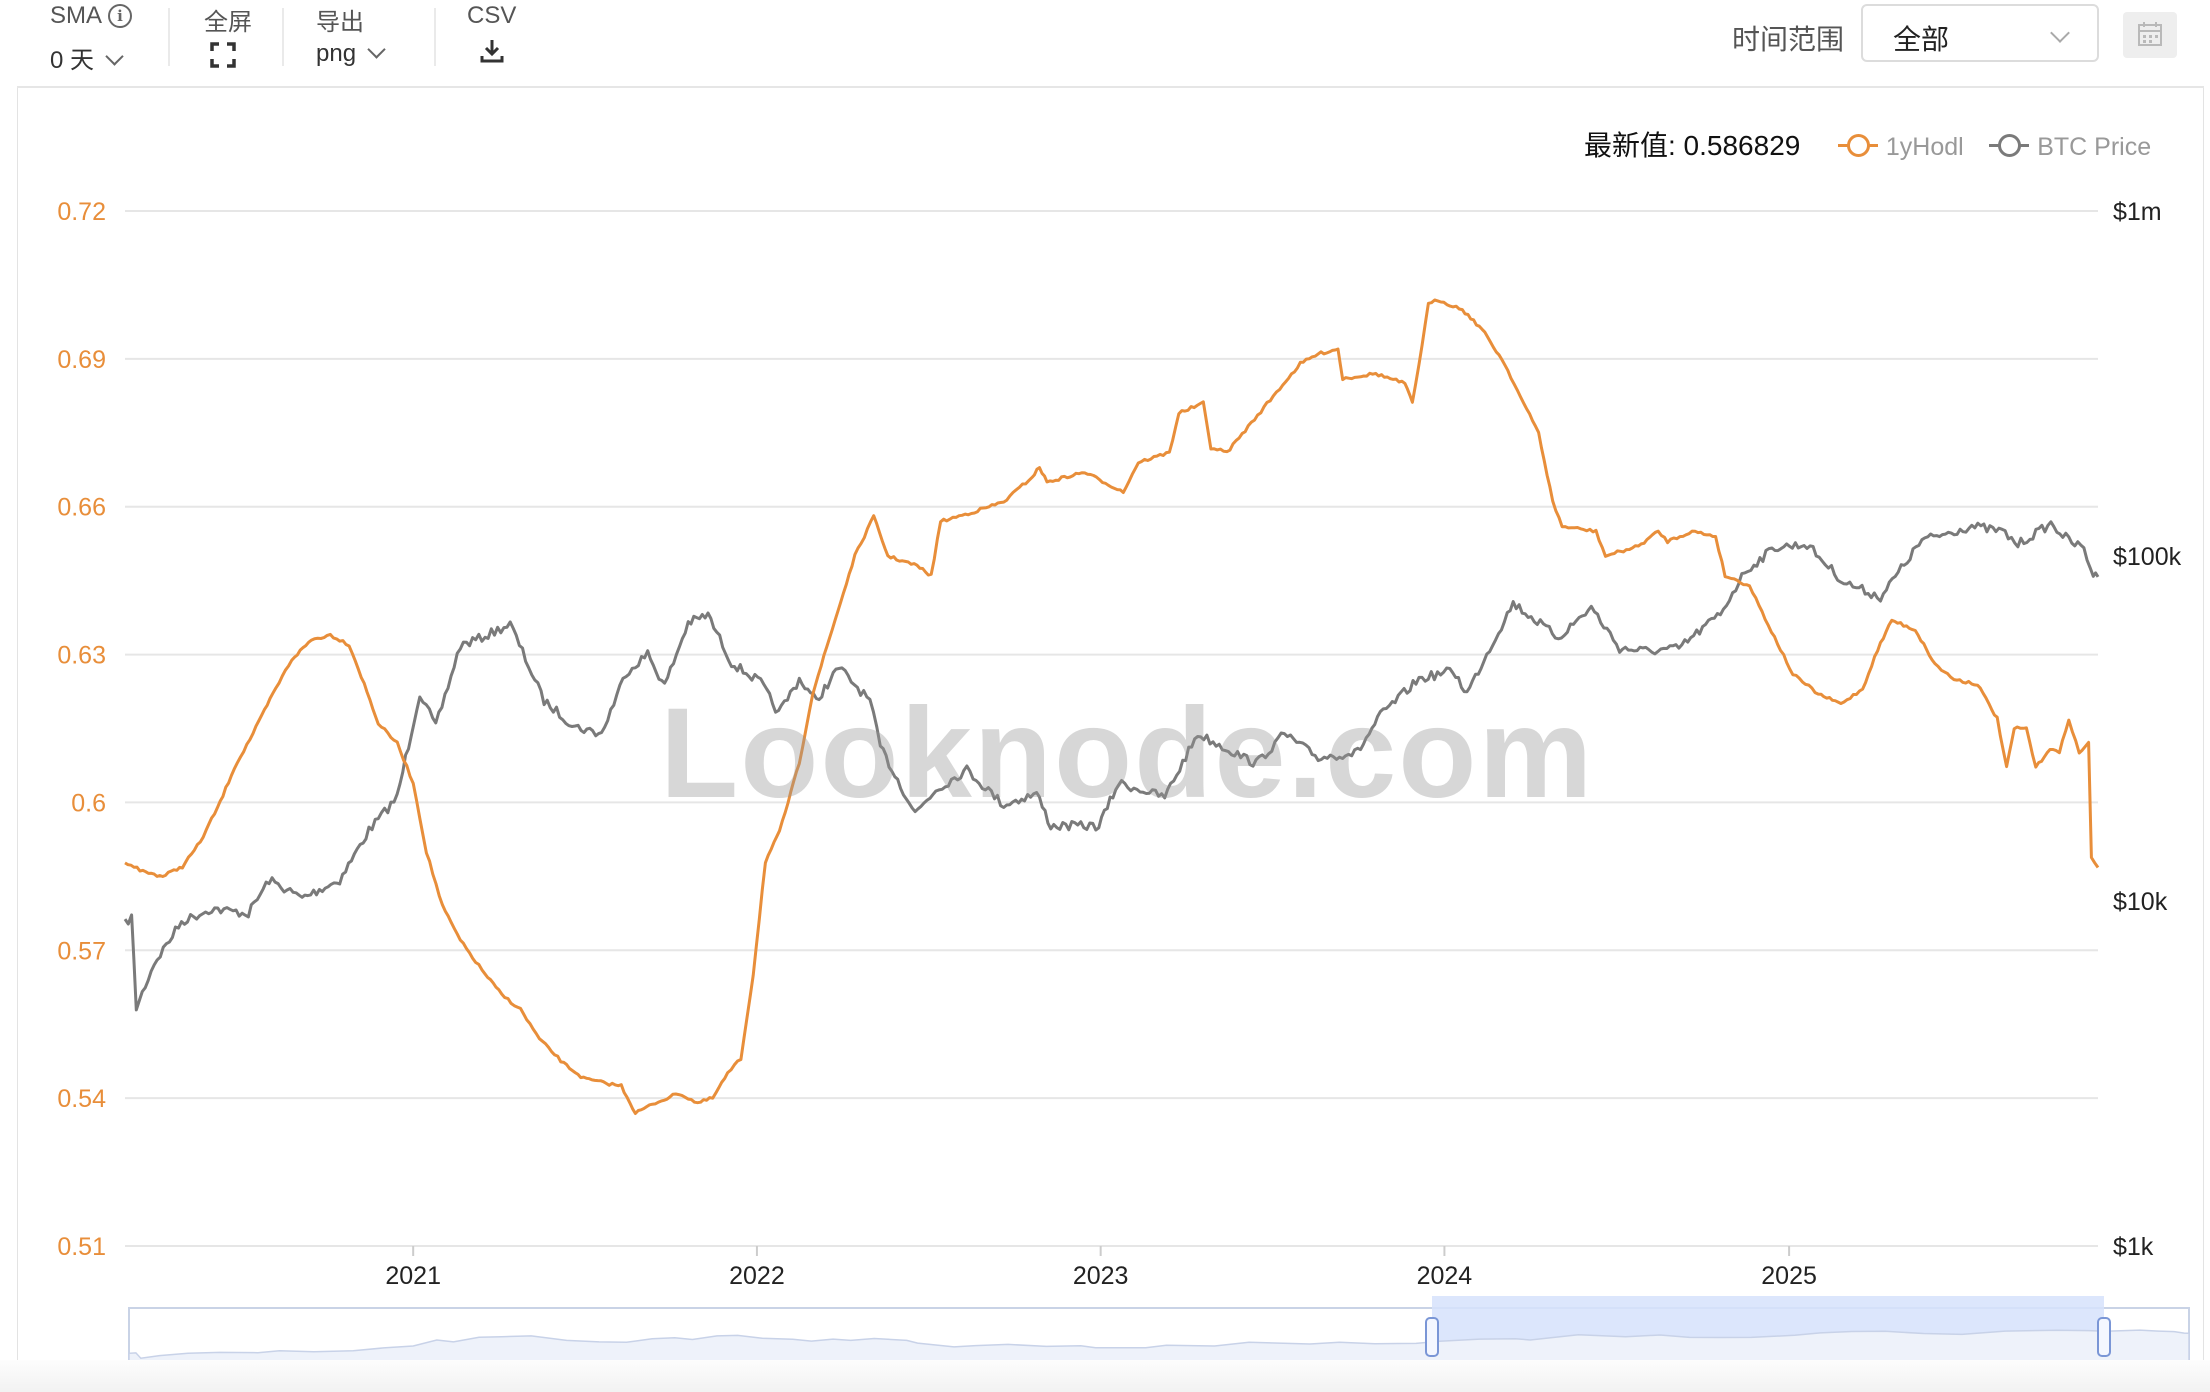  Describe the element at coordinates (1432, 1337) in the screenshot. I see `navigator-left-handle` at that location.